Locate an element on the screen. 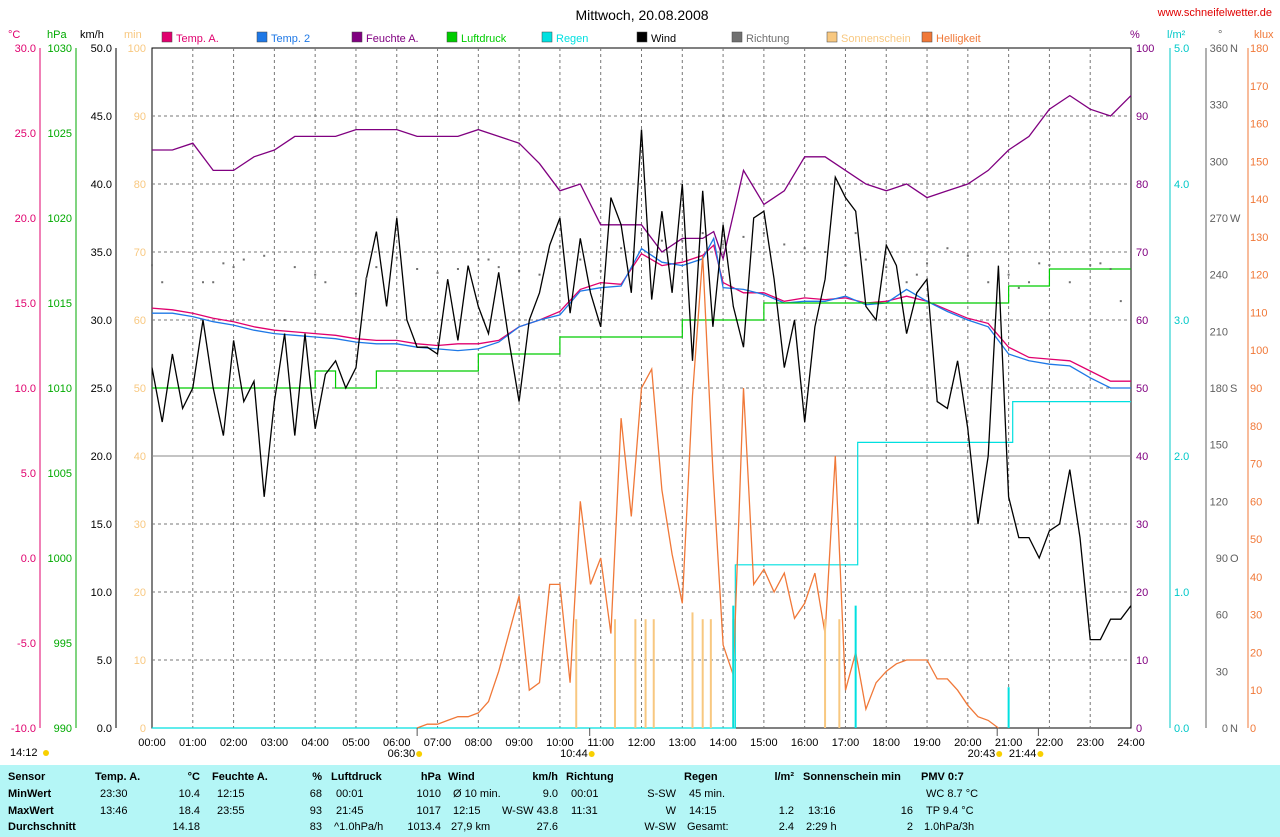 The width and height of the screenshot is (1280, 837). klux-tick-label: 40 is located at coordinates (1256, 578).